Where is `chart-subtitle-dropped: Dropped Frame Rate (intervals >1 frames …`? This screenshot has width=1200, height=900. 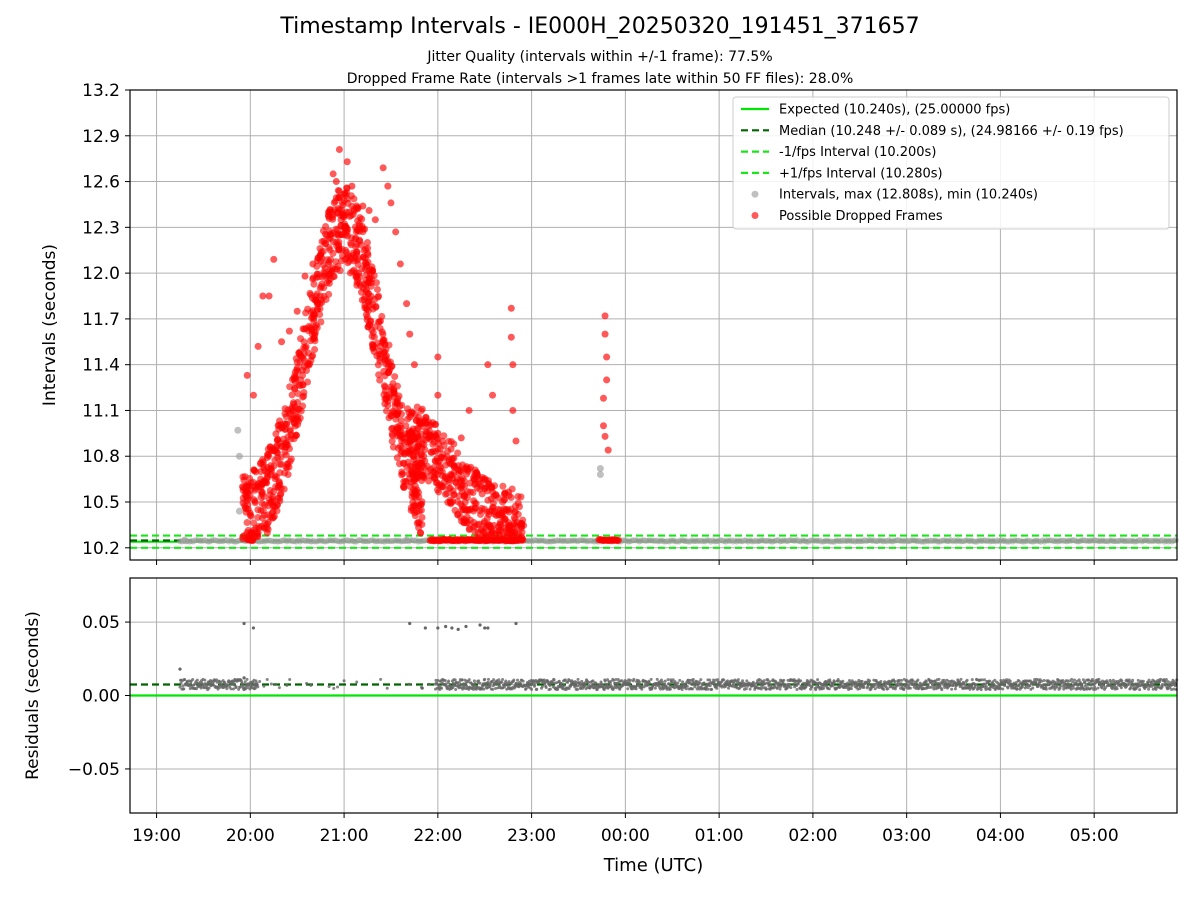 chart-subtitle-dropped: Dropped Frame Rate (intervals >1 frames … is located at coordinates (600, 79).